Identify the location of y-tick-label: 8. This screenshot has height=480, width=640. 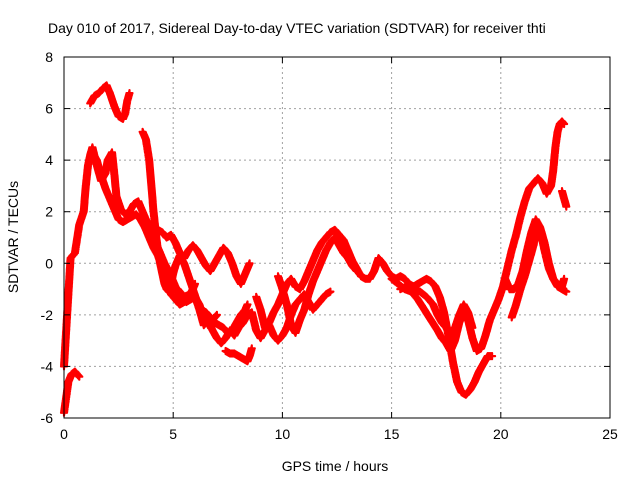
(49, 57).